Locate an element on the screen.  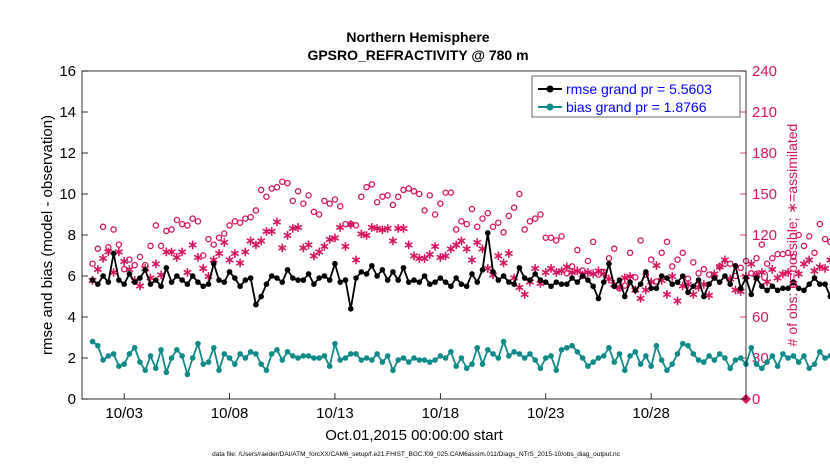
chart-subtitle: GPSRO_REFRACTIVITY @ 780 m is located at coordinates (417, 55).